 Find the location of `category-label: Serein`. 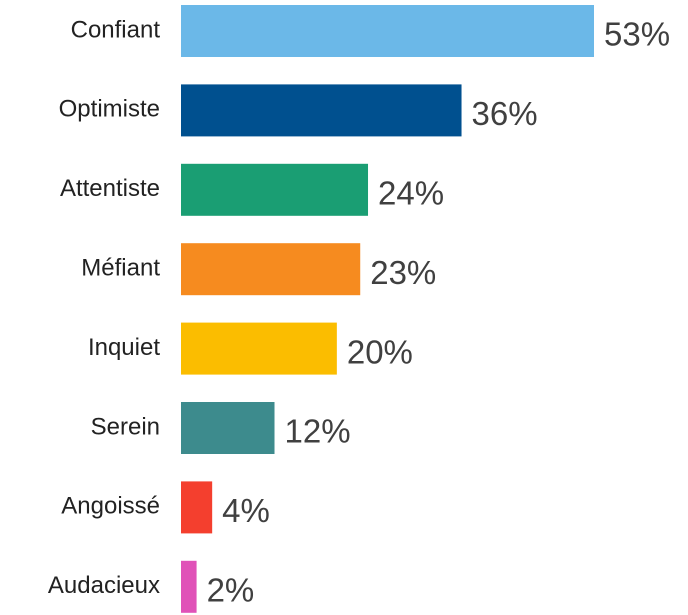

category-label: Serein is located at coordinates (125, 426).